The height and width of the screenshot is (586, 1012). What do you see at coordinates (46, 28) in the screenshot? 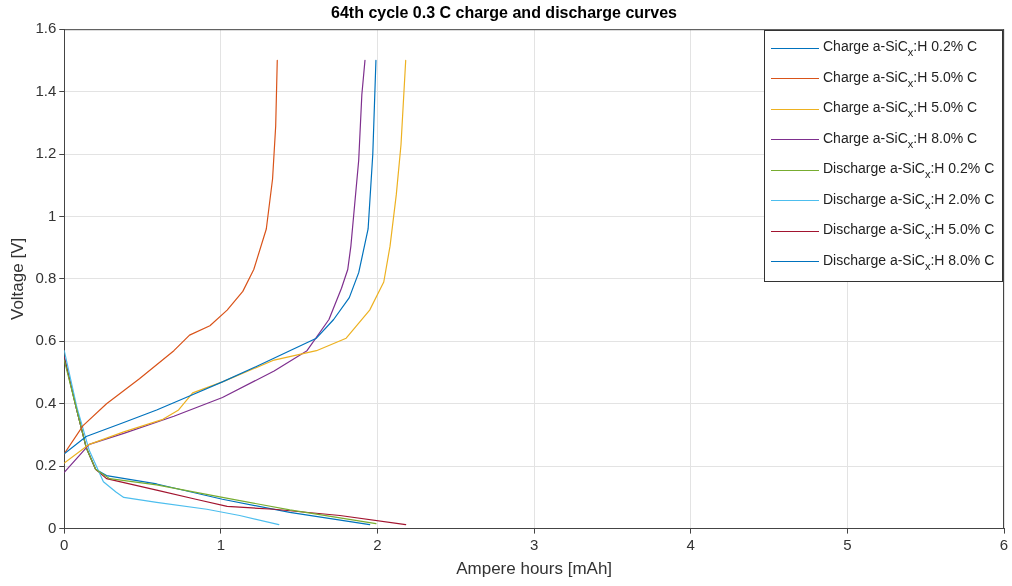
I see `y-tick-label: 1.6` at bounding box center [46, 28].